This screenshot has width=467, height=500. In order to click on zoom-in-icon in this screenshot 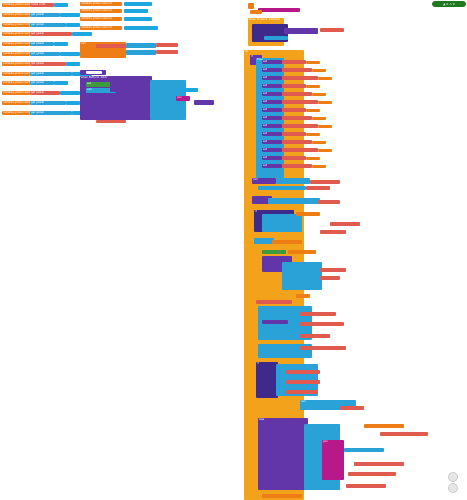, I will do `click(453, 488)`.